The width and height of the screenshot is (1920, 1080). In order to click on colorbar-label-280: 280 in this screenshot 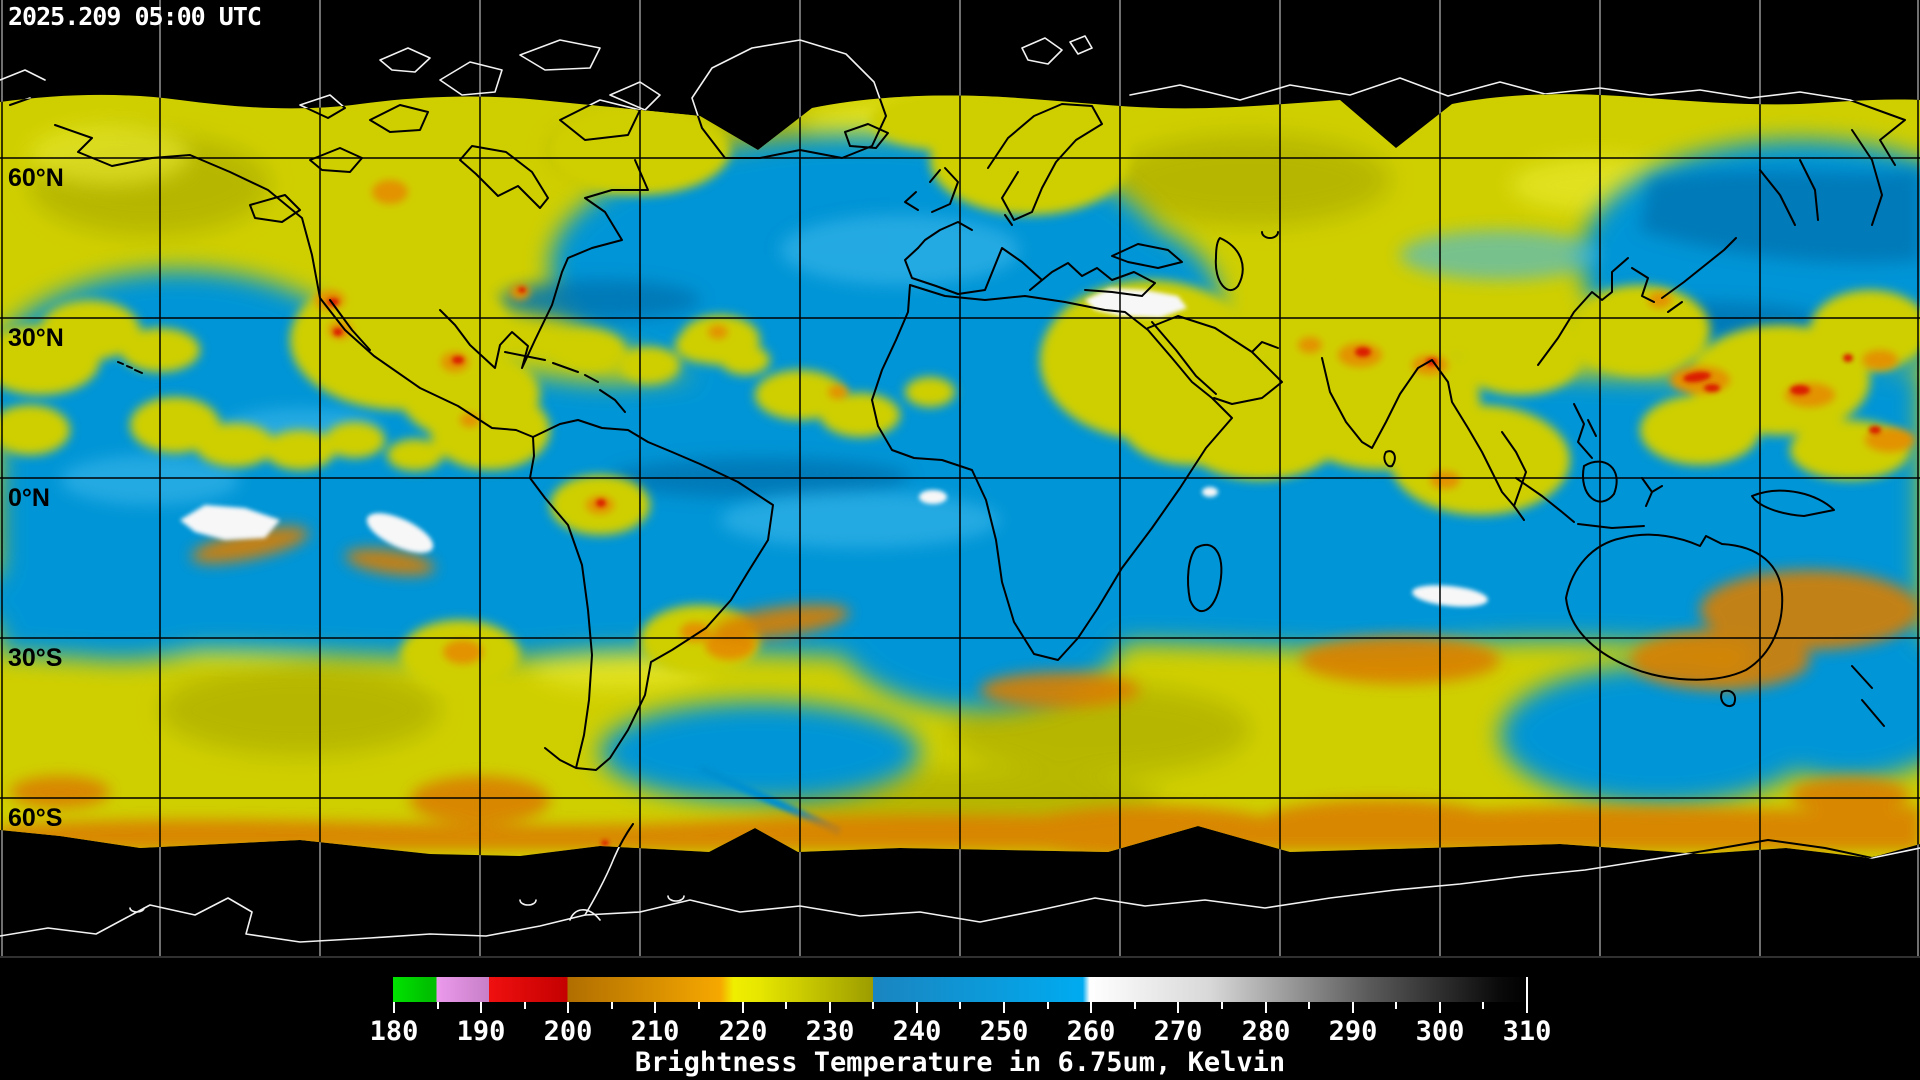, I will do `click(1266, 1031)`.